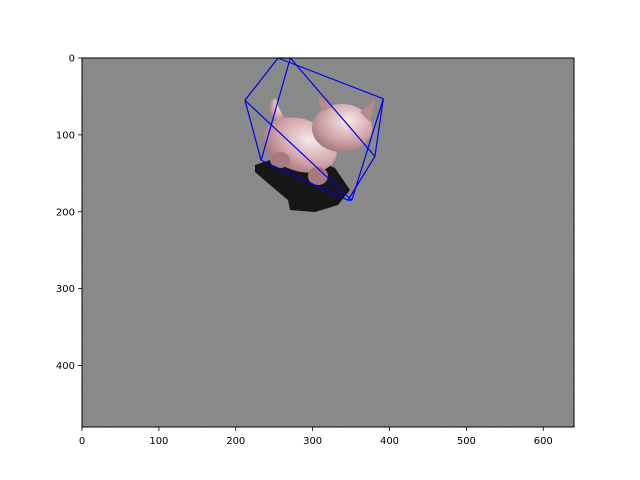 The image size is (640, 480). Describe the element at coordinates (158, 441) in the screenshot. I see `x-tick-label: 100` at that location.